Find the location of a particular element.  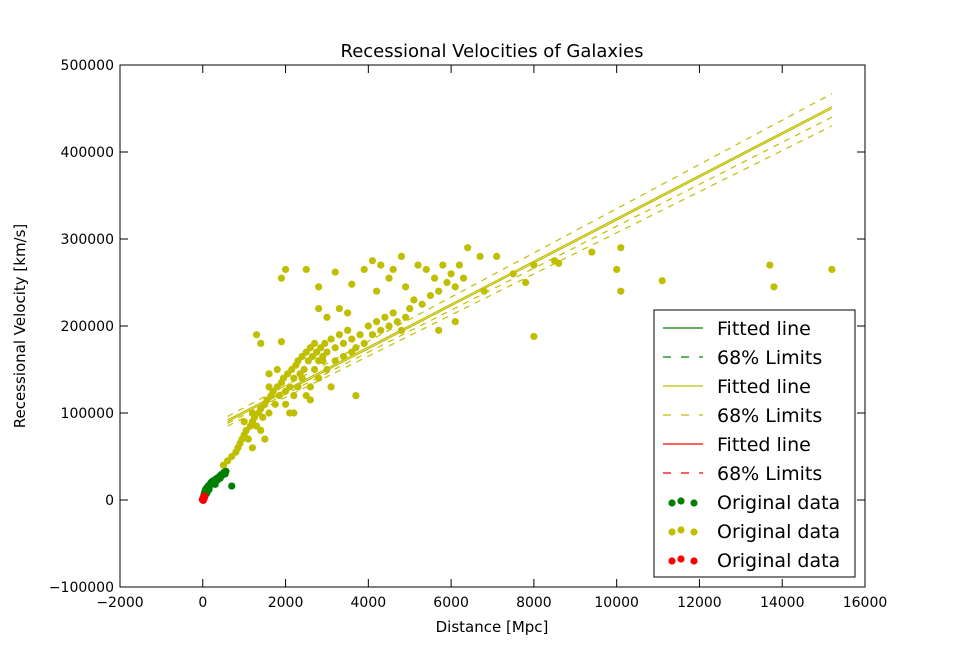

legend-label-2: Fitted line is located at coordinates (764, 387).